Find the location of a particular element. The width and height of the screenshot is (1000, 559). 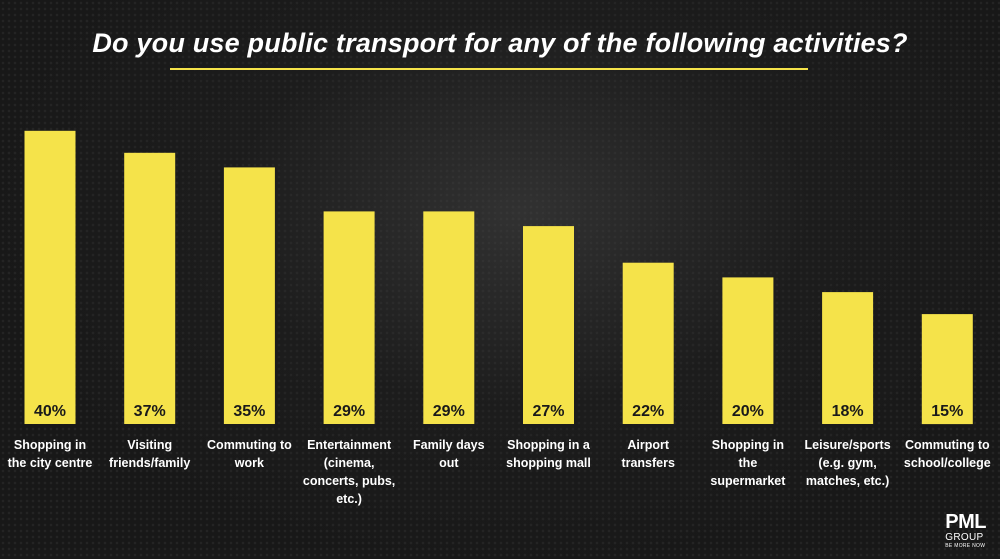

category-label: Shopping in the supermarket is located at coordinates (748, 463).